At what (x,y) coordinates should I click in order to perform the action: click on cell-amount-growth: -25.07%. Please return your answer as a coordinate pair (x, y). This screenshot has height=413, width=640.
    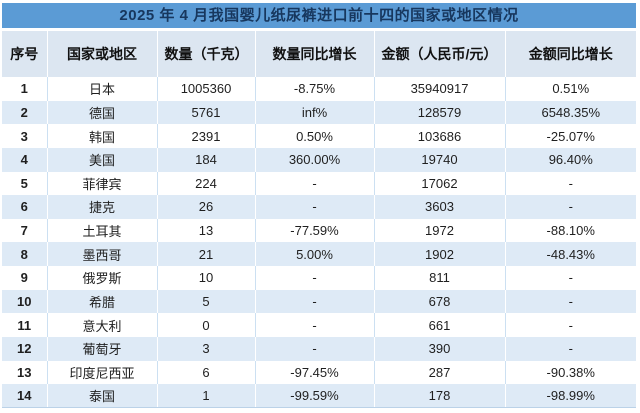
    Looking at the image, I should click on (570, 136).